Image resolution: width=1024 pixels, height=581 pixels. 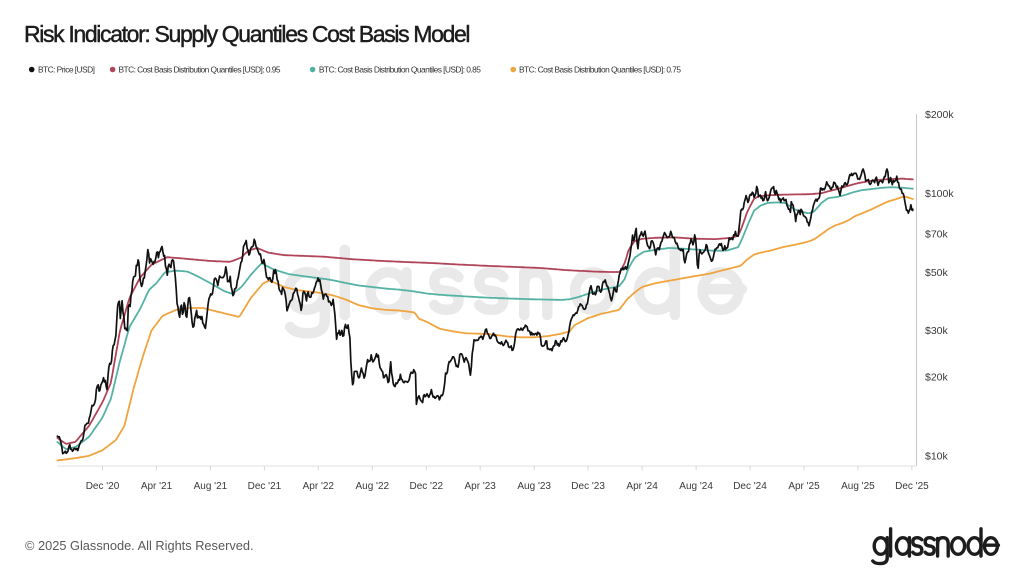 I want to click on svg-text:© 2025 Glassnode. All Rights R: © 2025 Glassnode. All Rights Reserved., so click(x=139, y=545).